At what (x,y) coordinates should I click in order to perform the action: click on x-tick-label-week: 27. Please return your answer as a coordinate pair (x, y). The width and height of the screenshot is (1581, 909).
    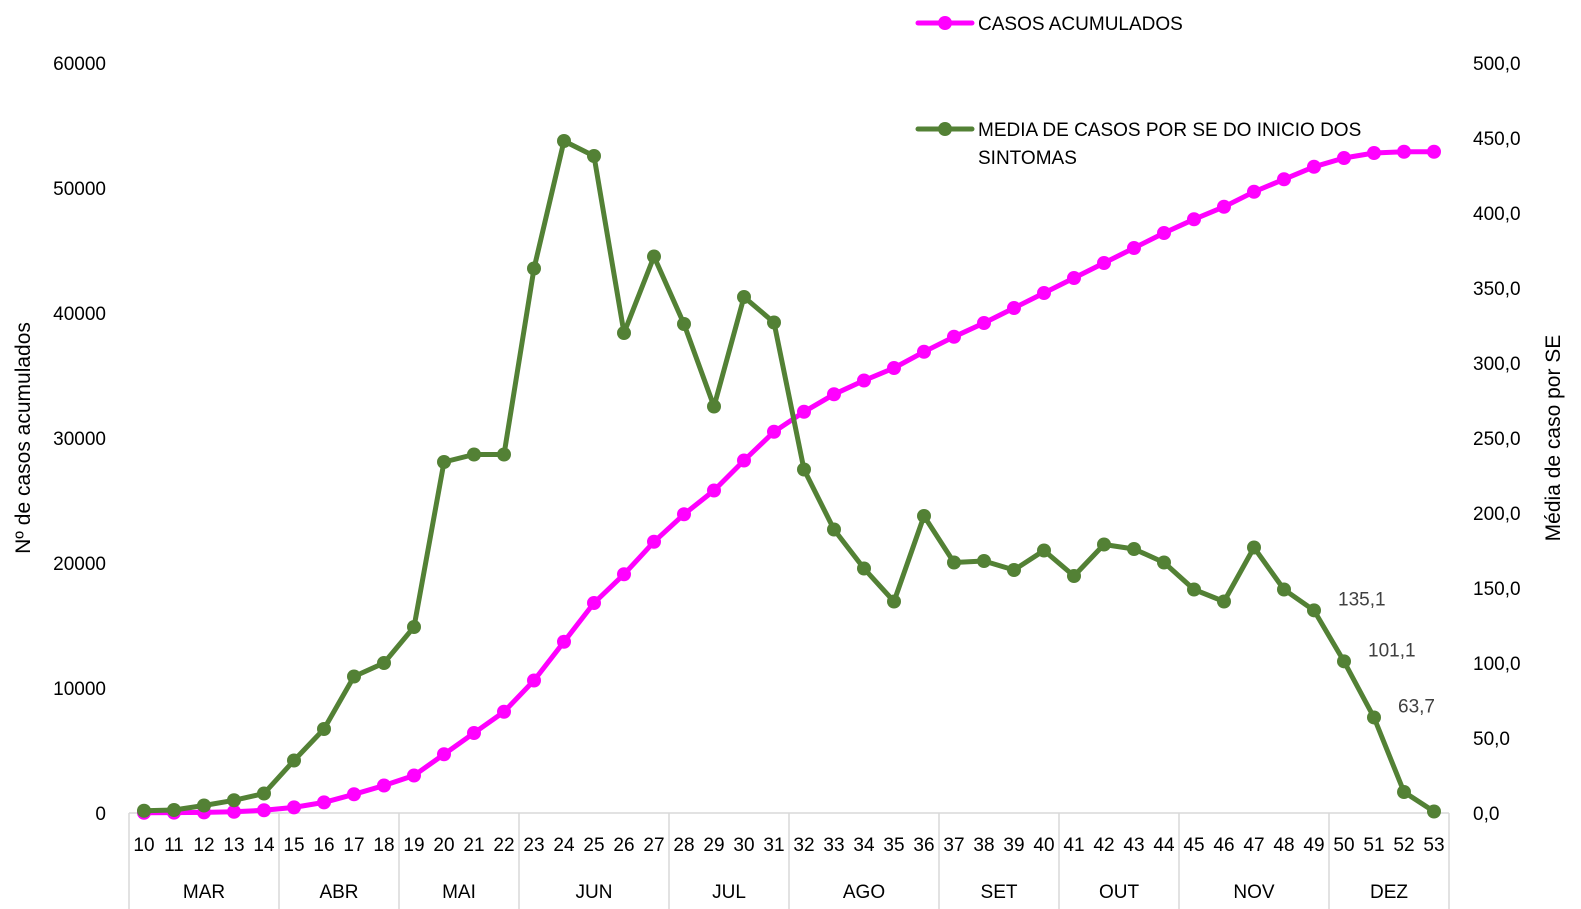
    Looking at the image, I should click on (653, 845).